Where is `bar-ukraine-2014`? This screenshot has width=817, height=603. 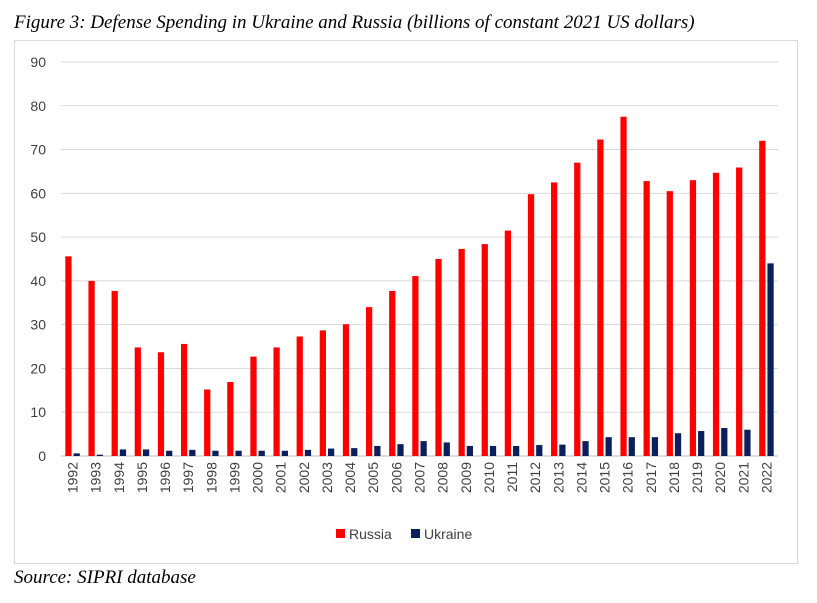 bar-ukraine-2014 is located at coordinates (585, 448).